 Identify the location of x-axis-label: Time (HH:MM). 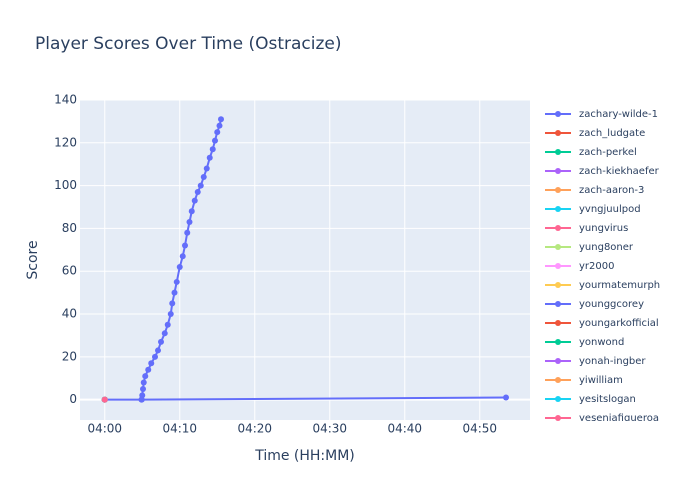
(304, 456).